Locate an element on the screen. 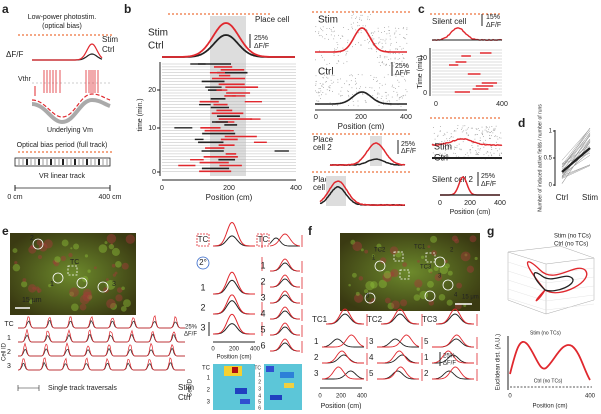 Image resolution: width=601 pixels, height=414 pixels. label: TC2 is located at coordinates (375, 319).